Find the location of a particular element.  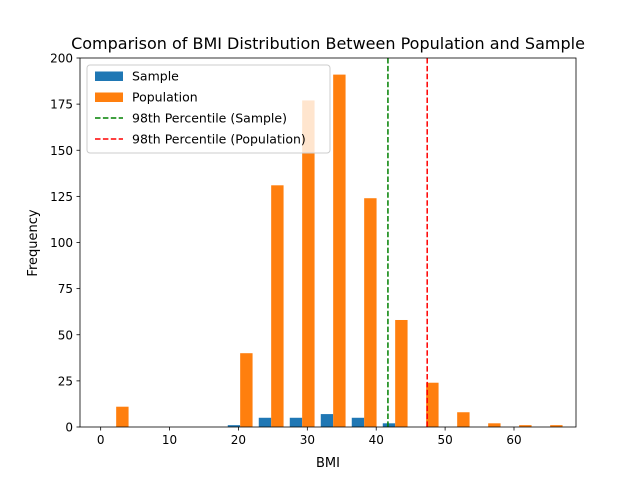

y-tick-label: 200 is located at coordinates (61, 59).